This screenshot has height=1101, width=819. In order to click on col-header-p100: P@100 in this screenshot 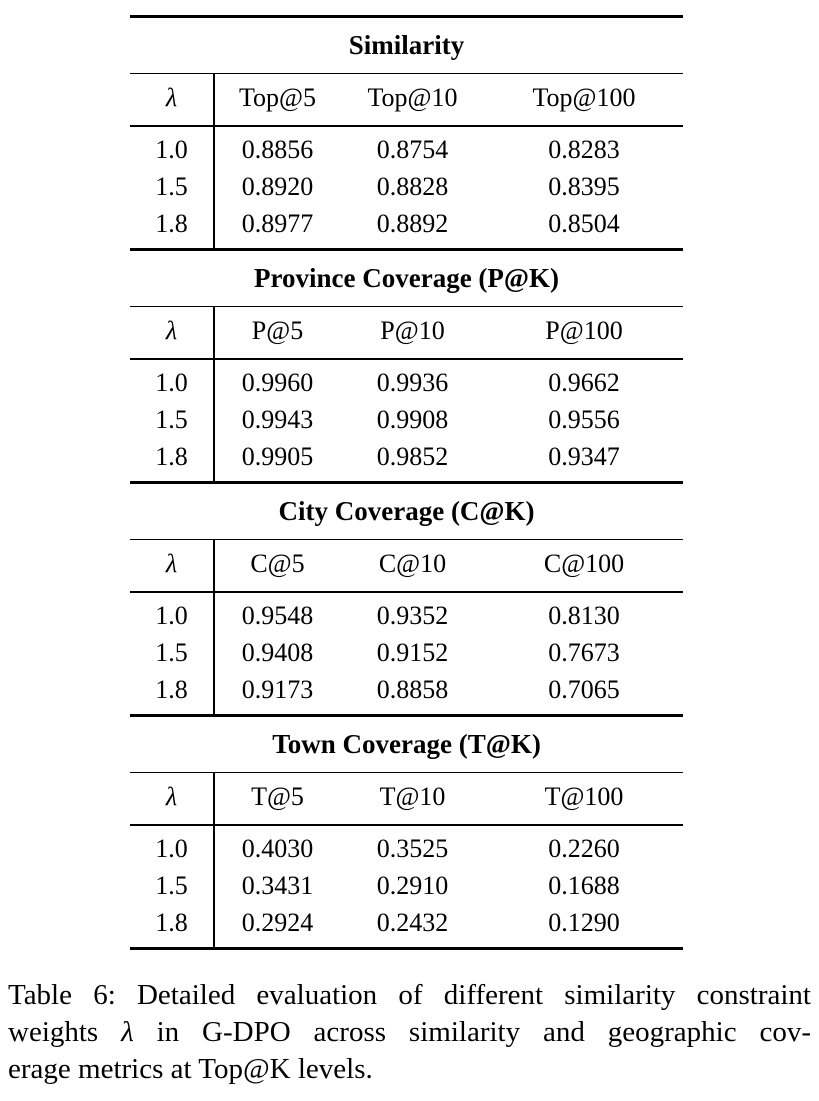, I will do `click(584, 333)`.